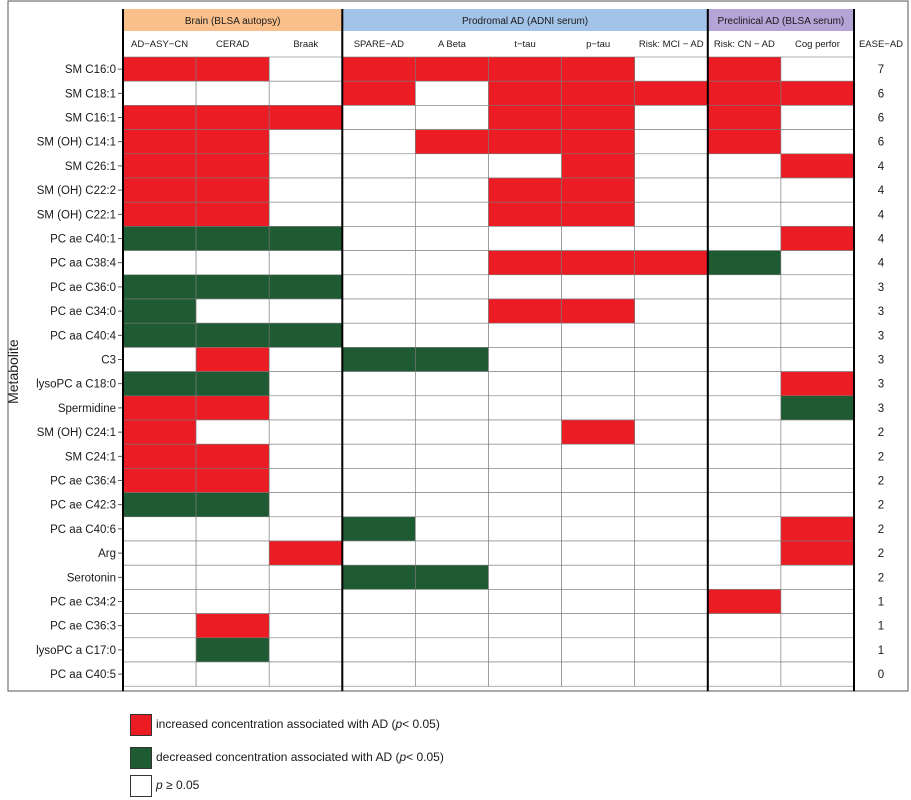 The width and height of the screenshot is (911, 800). What do you see at coordinates (76, 191) in the screenshot?
I see `row-label: SM (OH) C22:2` at bounding box center [76, 191].